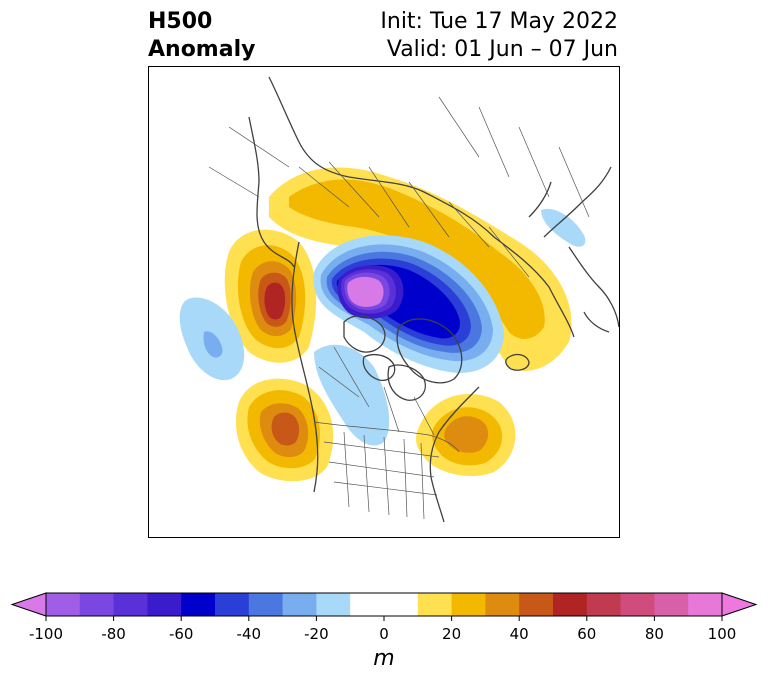 This screenshot has height=685, width=768. I want to click on greenland-coast, so click(429, 351).